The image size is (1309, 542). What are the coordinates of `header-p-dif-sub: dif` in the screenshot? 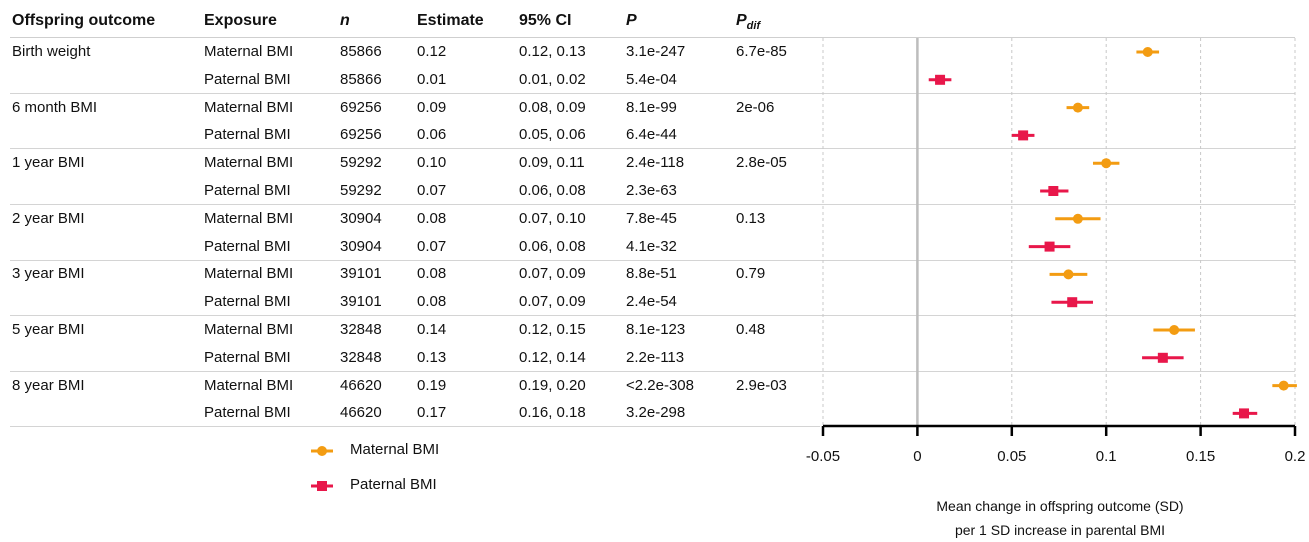 It's located at (753, 26).